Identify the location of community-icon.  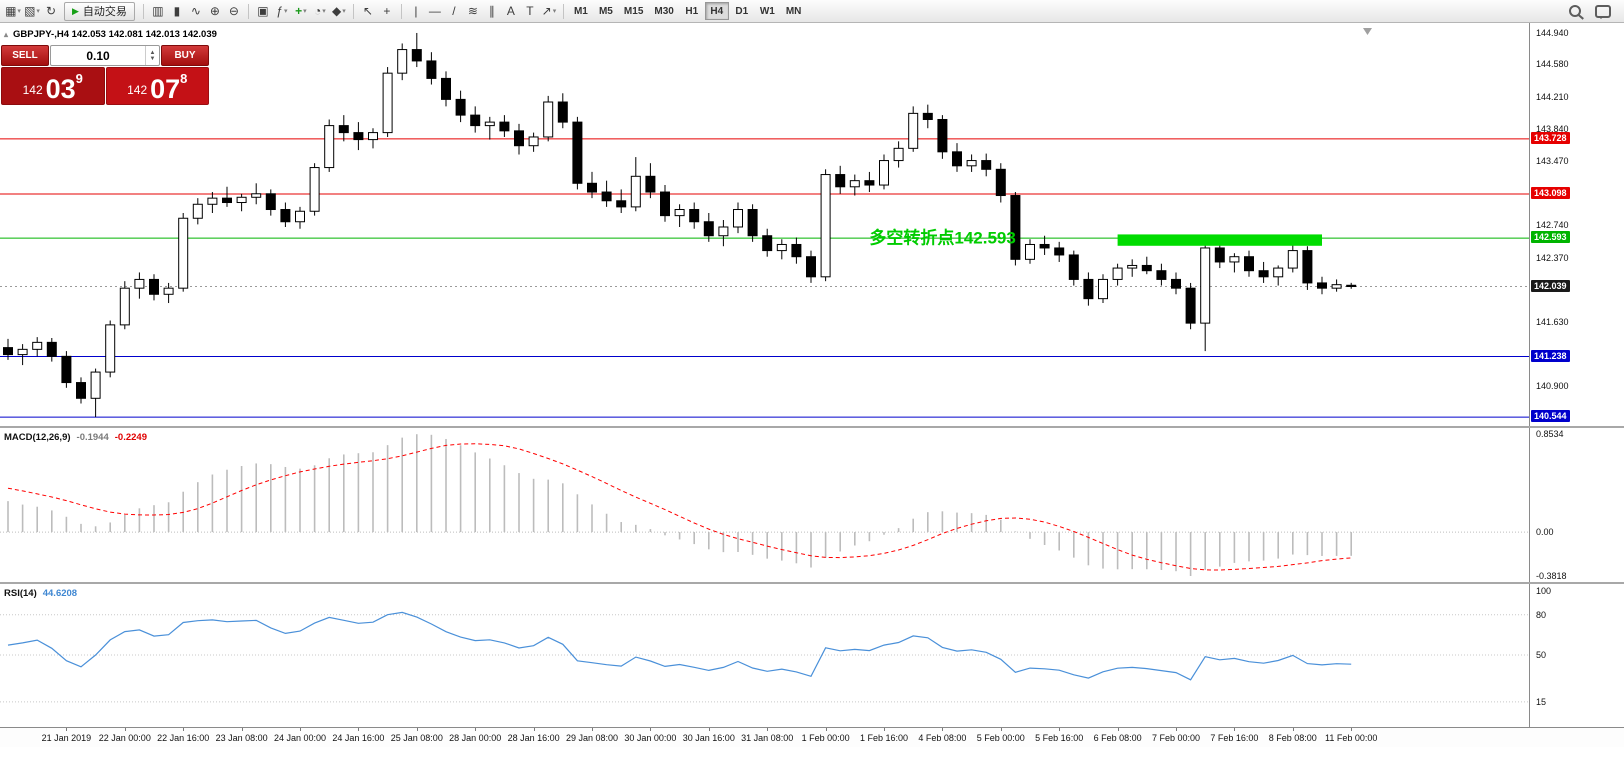
(1603, 11).